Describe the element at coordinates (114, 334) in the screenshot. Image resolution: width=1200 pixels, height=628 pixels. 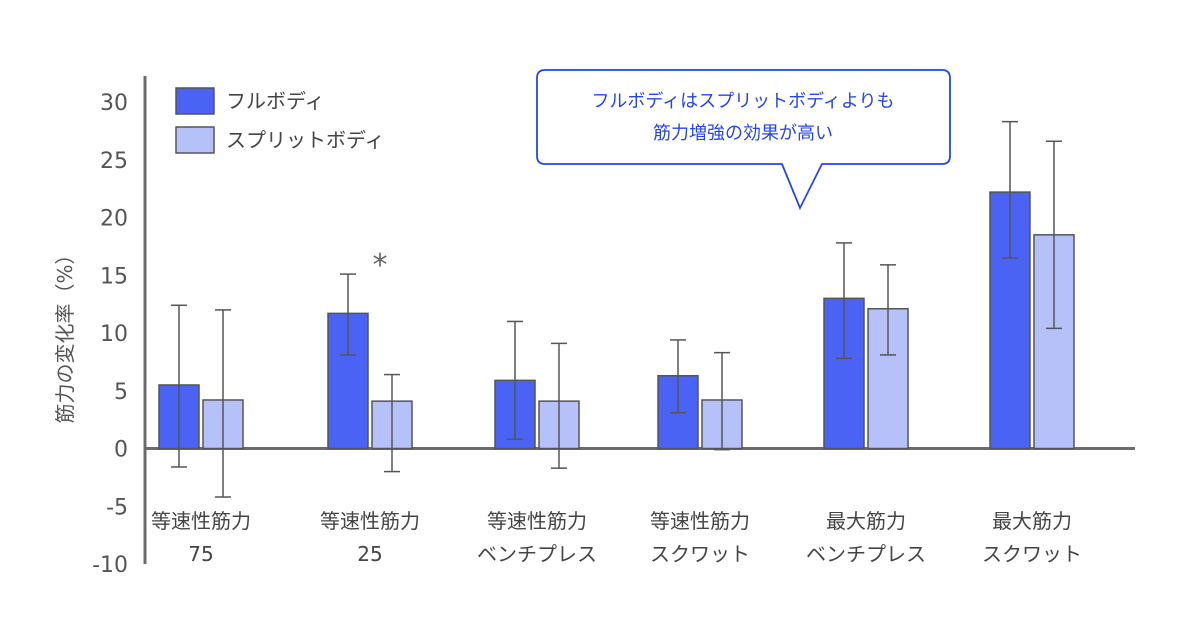
I see `y-tick-label: 10` at that location.